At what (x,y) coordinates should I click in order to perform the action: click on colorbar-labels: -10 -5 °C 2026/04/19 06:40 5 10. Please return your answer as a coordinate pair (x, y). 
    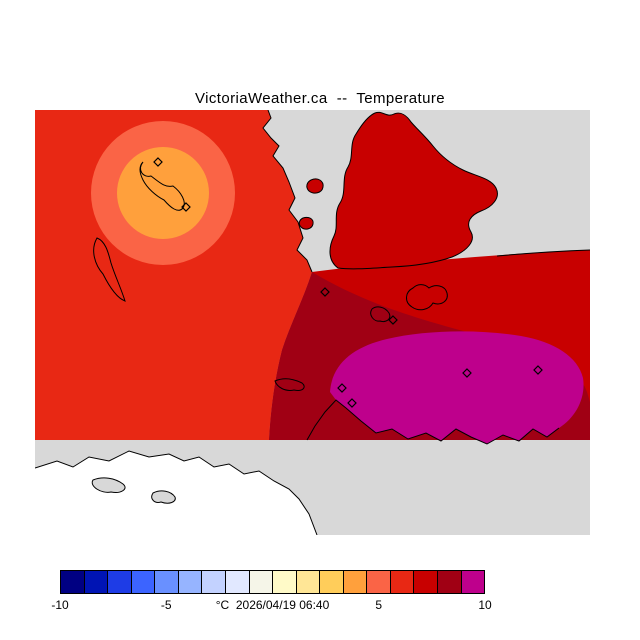
    Looking at the image, I should click on (271, 606).